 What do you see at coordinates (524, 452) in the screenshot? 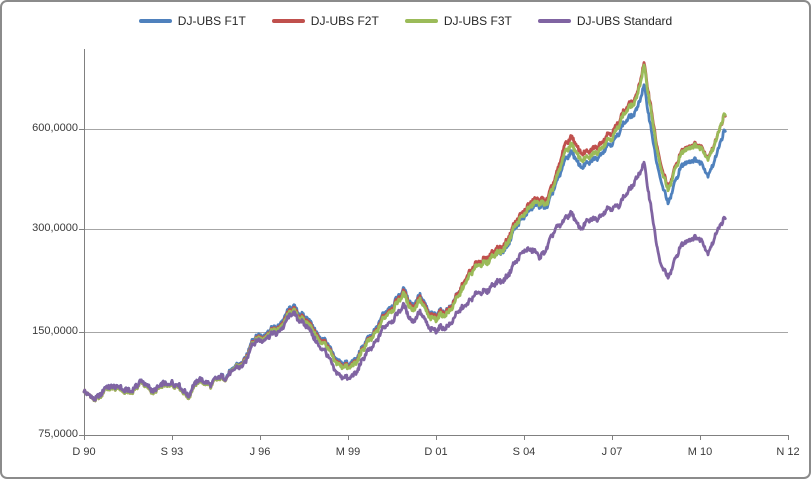
I see `x-tick-label-s04: S 04` at bounding box center [524, 452].